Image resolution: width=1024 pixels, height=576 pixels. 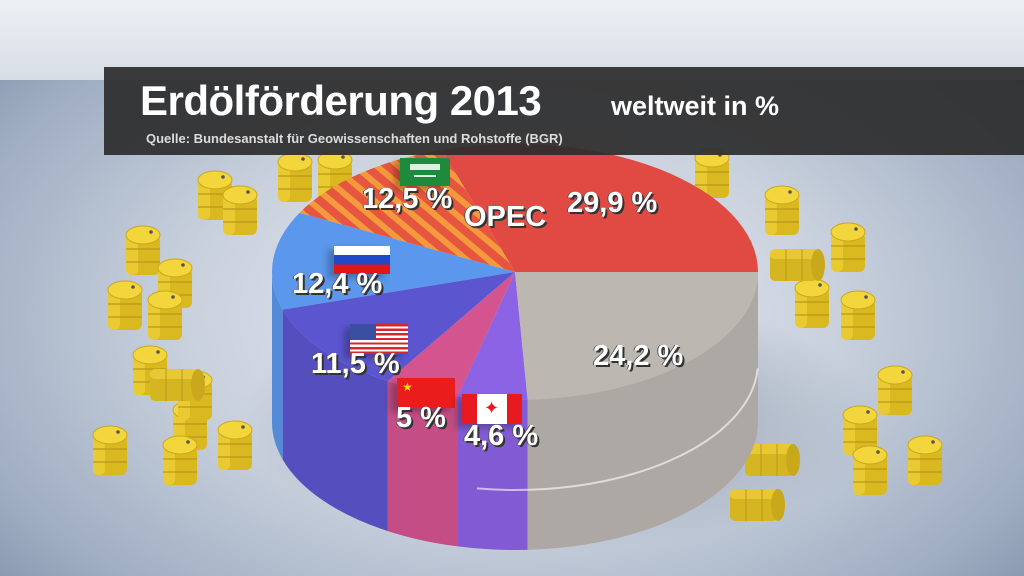 I want to click on label-opec-rest: 29,9 %, so click(x=612, y=203).